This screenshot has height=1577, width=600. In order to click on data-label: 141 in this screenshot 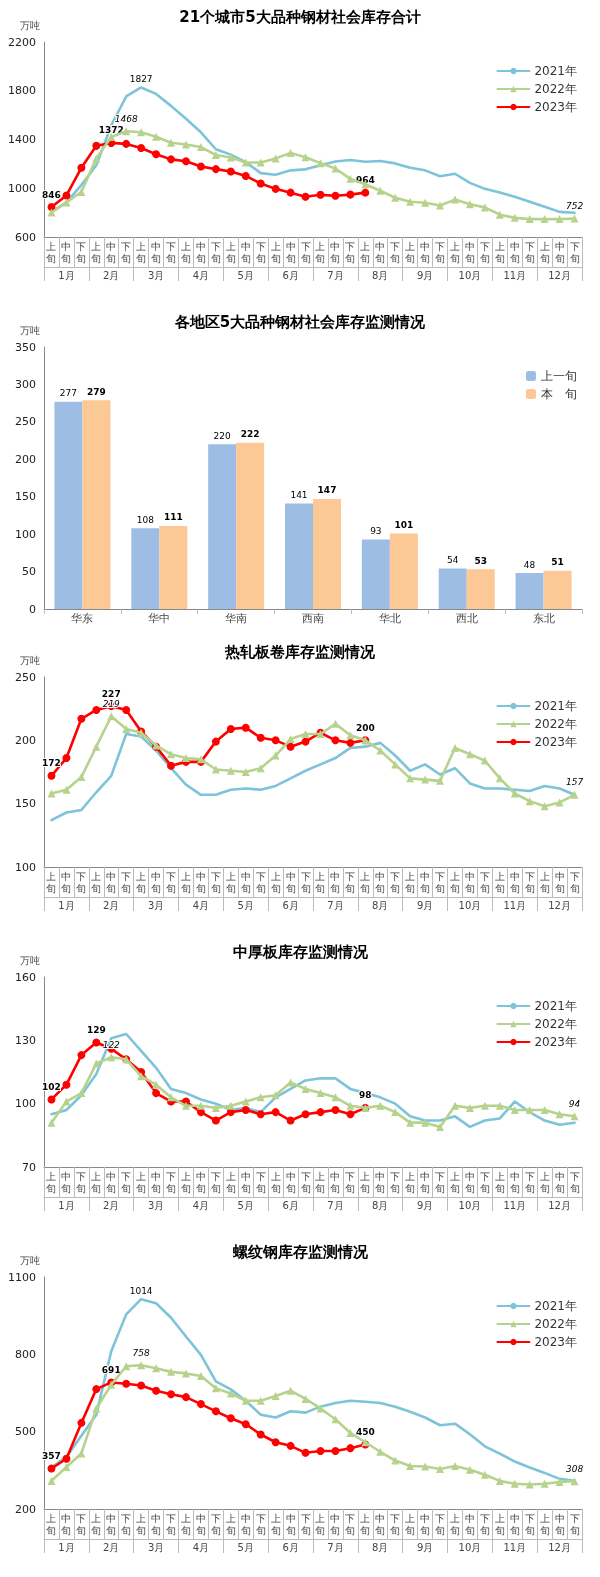, I will do `click(299, 494)`.